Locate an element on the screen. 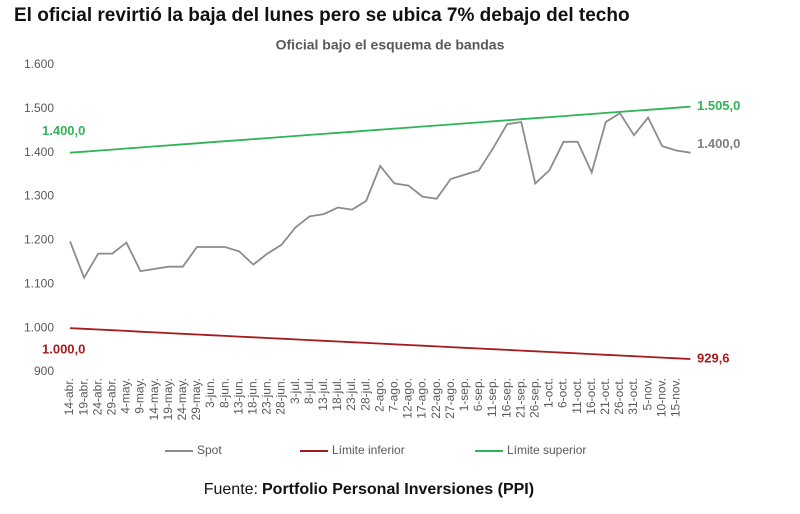 This screenshot has width=800, height=514. x-tick-label: 11-oct. is located at coordinates (577, 396).